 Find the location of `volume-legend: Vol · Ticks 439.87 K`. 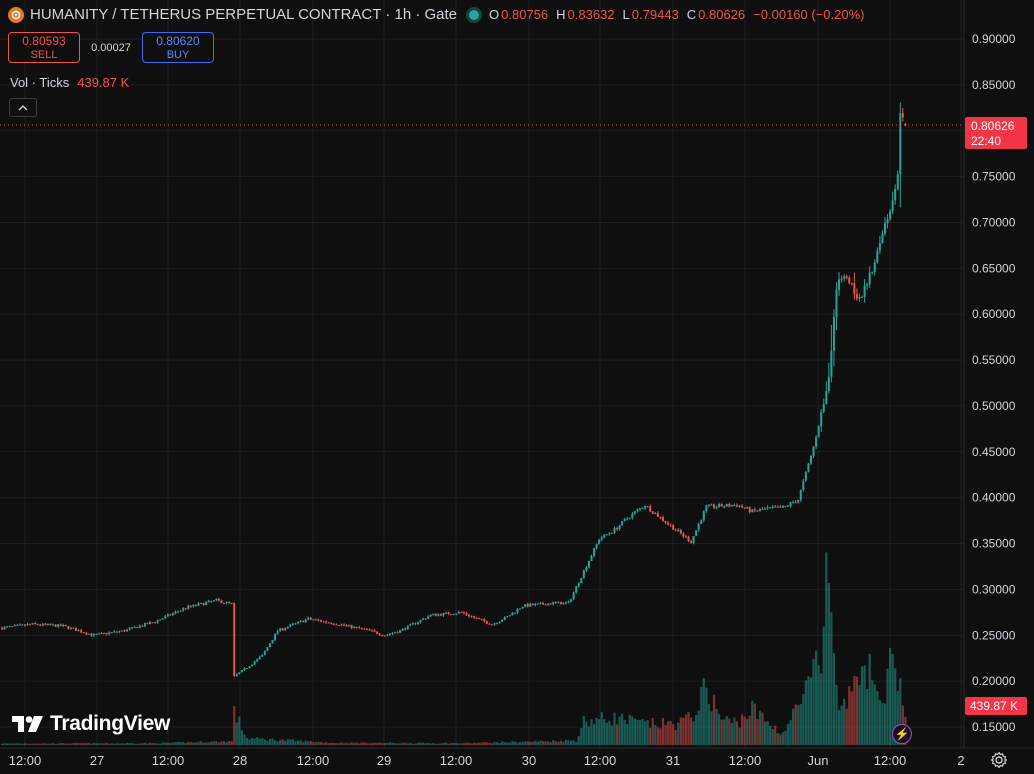

volume-legend: Vol · Ticks 439.87 K is located at coordinates (69, 82).